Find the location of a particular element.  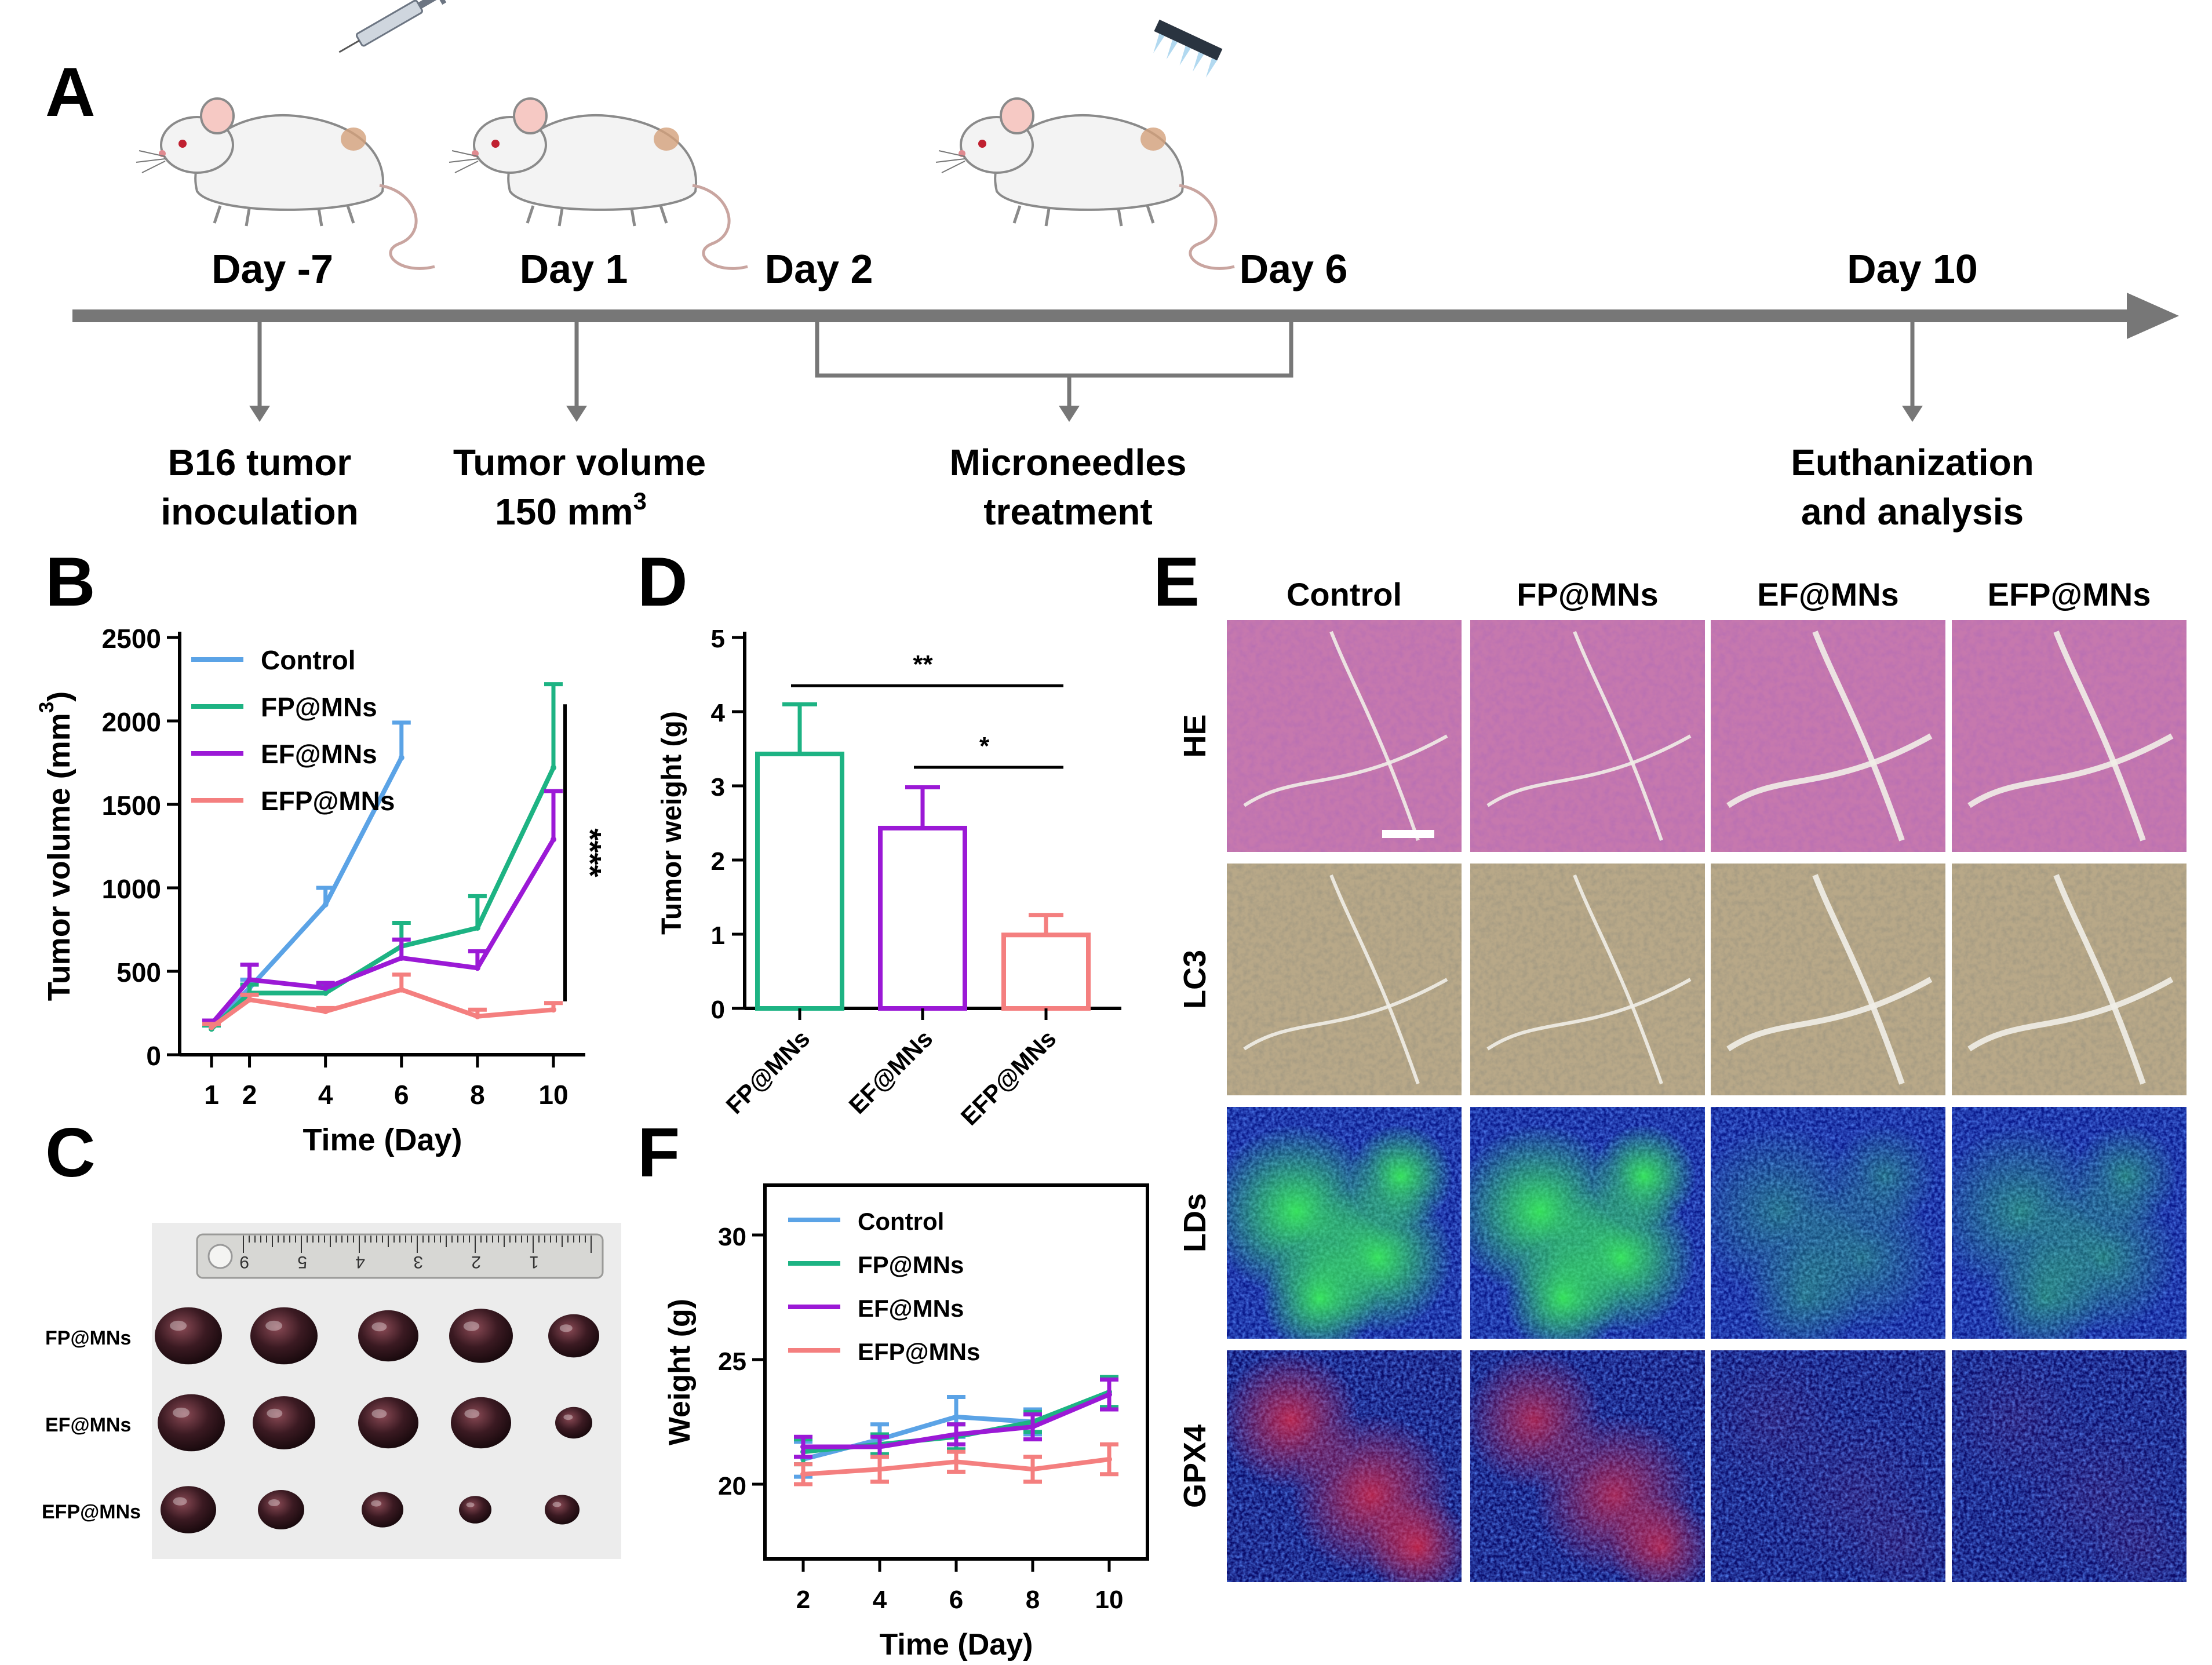

tumor-photo-panel: C 9 5 4 3 2 1 FP@MNs EF@MNs EFP@MNs is located at coordinates (332, 1336).